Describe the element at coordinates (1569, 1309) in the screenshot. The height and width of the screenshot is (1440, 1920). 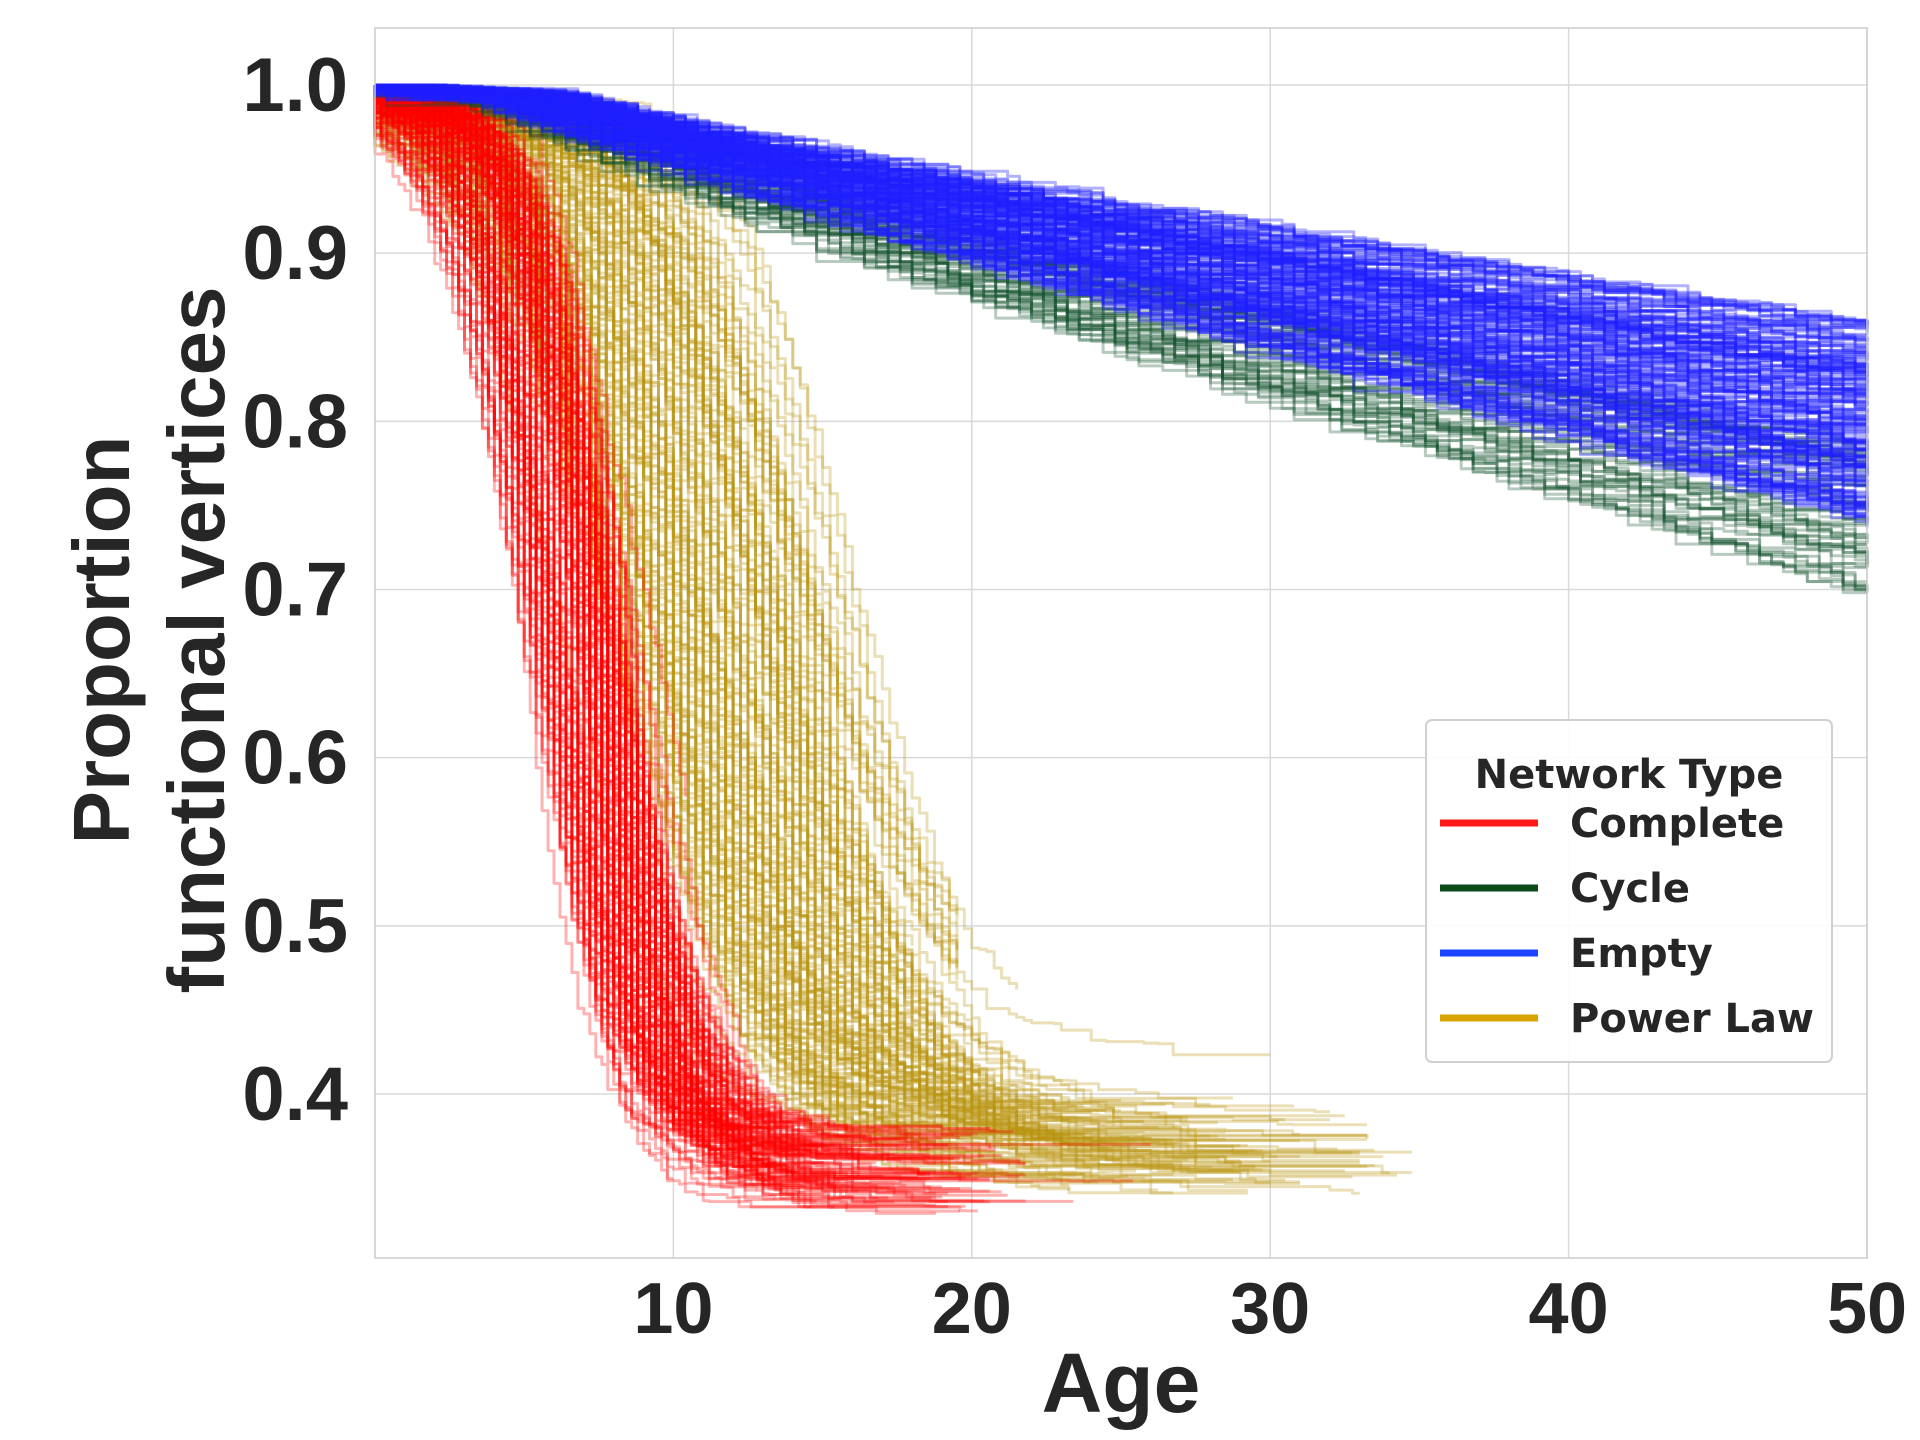
I see `x-tick-label: 40` at that location.